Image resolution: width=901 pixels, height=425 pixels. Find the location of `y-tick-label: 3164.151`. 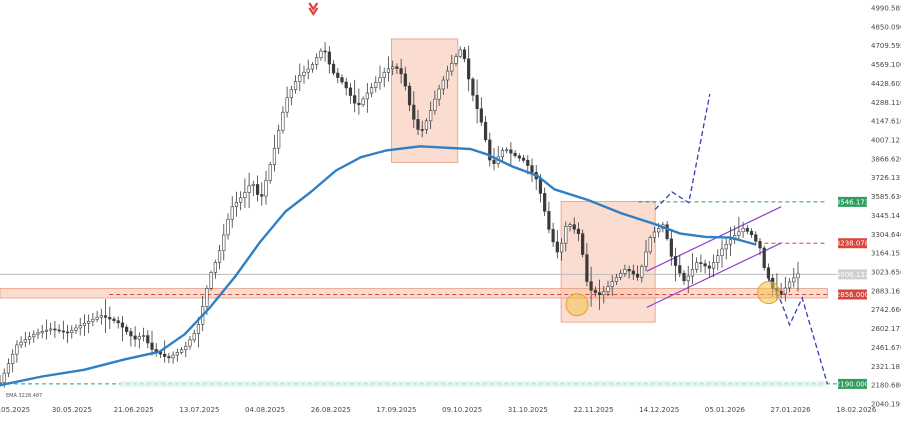

y-tick-label: 3164.151 is located at coordinates (886, 254).